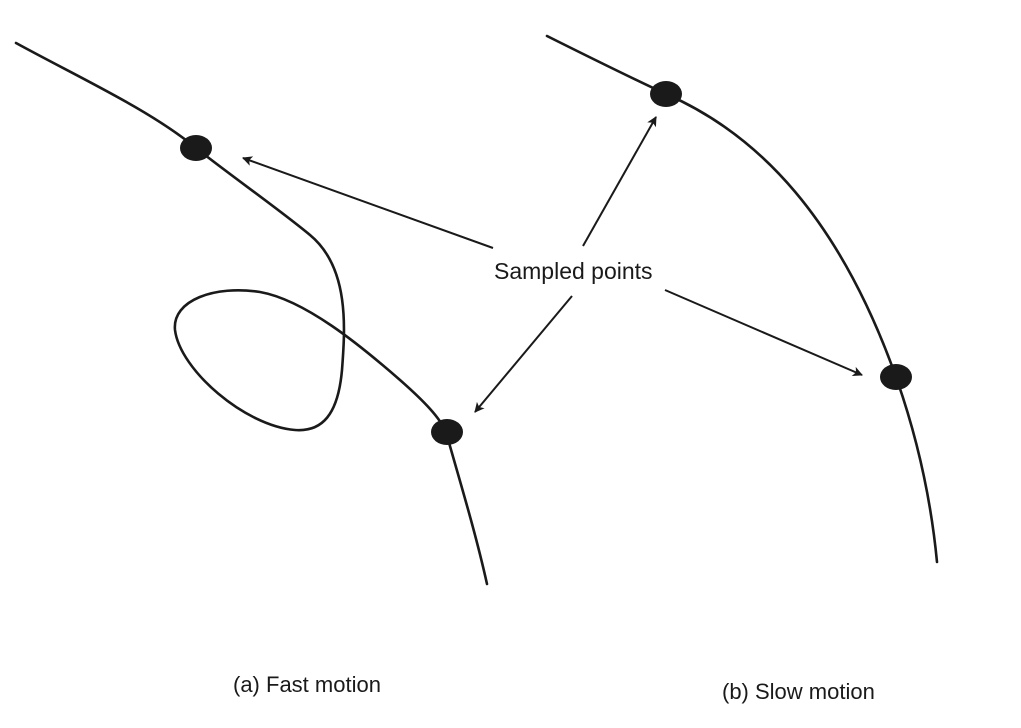 Image resolution: width=1021 pixels, height=728 pixels. Describe the element at coordinates (896, 377) in the screenshot. I see `sampled-point-b2` at that location.